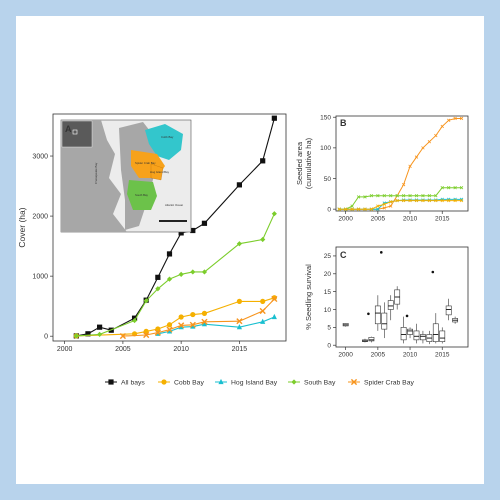  What do you see at coordinates (246, 382) in the screenshot?
I see `legend-item: Hog Island Bay` at bounding box center [246, 382].